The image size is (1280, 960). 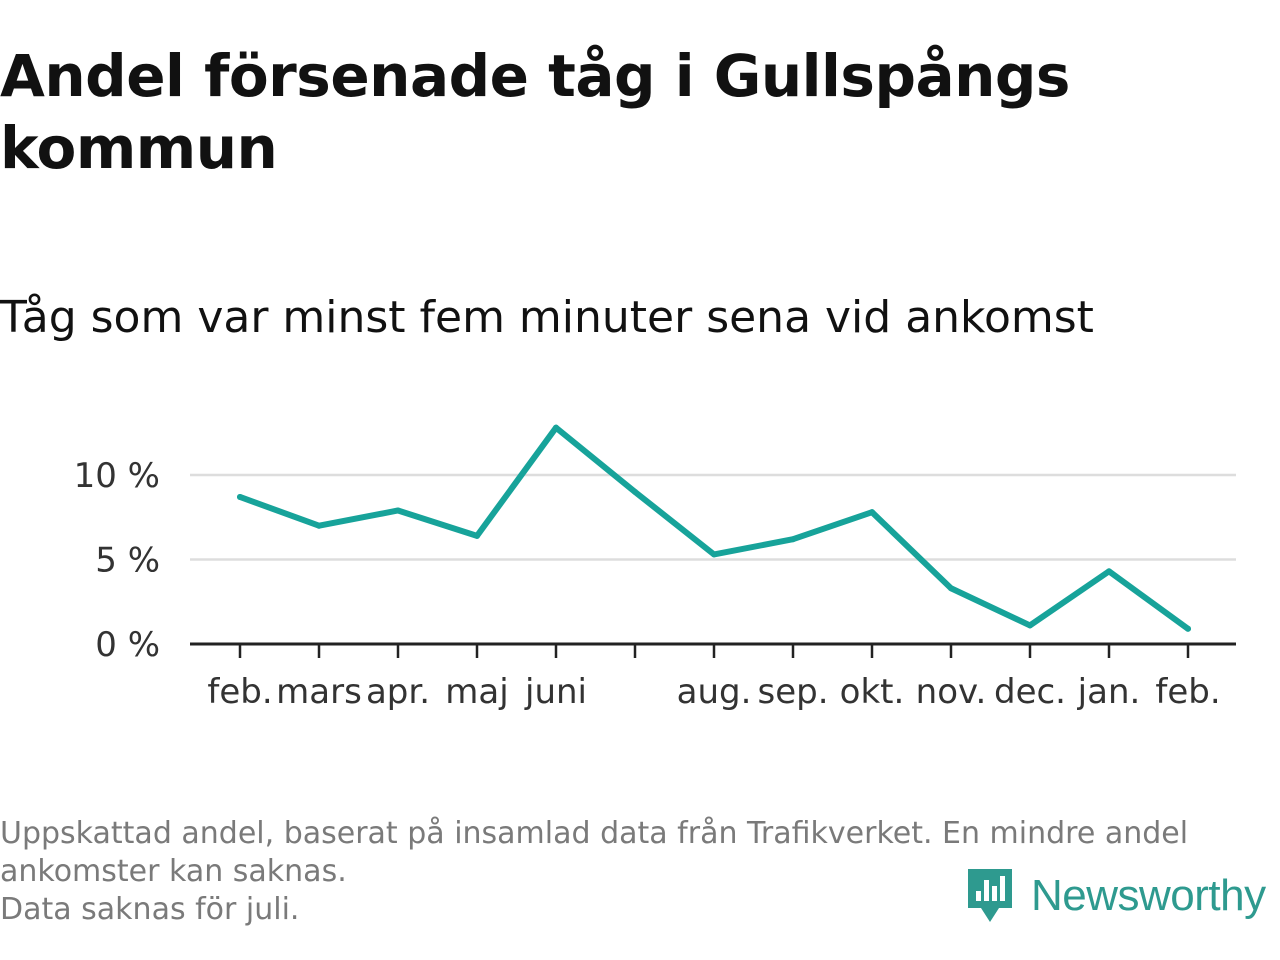 I want to click on y-axis-tick-labels: 0 % 5 % 10 %, so click(x=117, y=560).